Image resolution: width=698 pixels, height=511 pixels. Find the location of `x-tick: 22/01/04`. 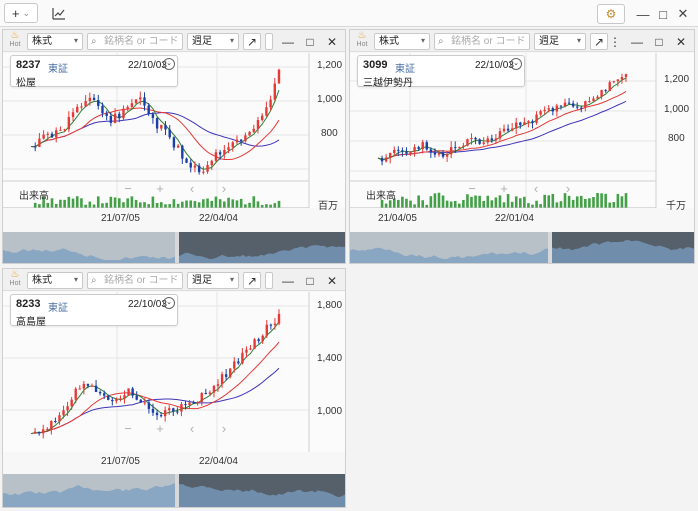

x-tick: 22/01/04 is located at coordinates (514, 218).